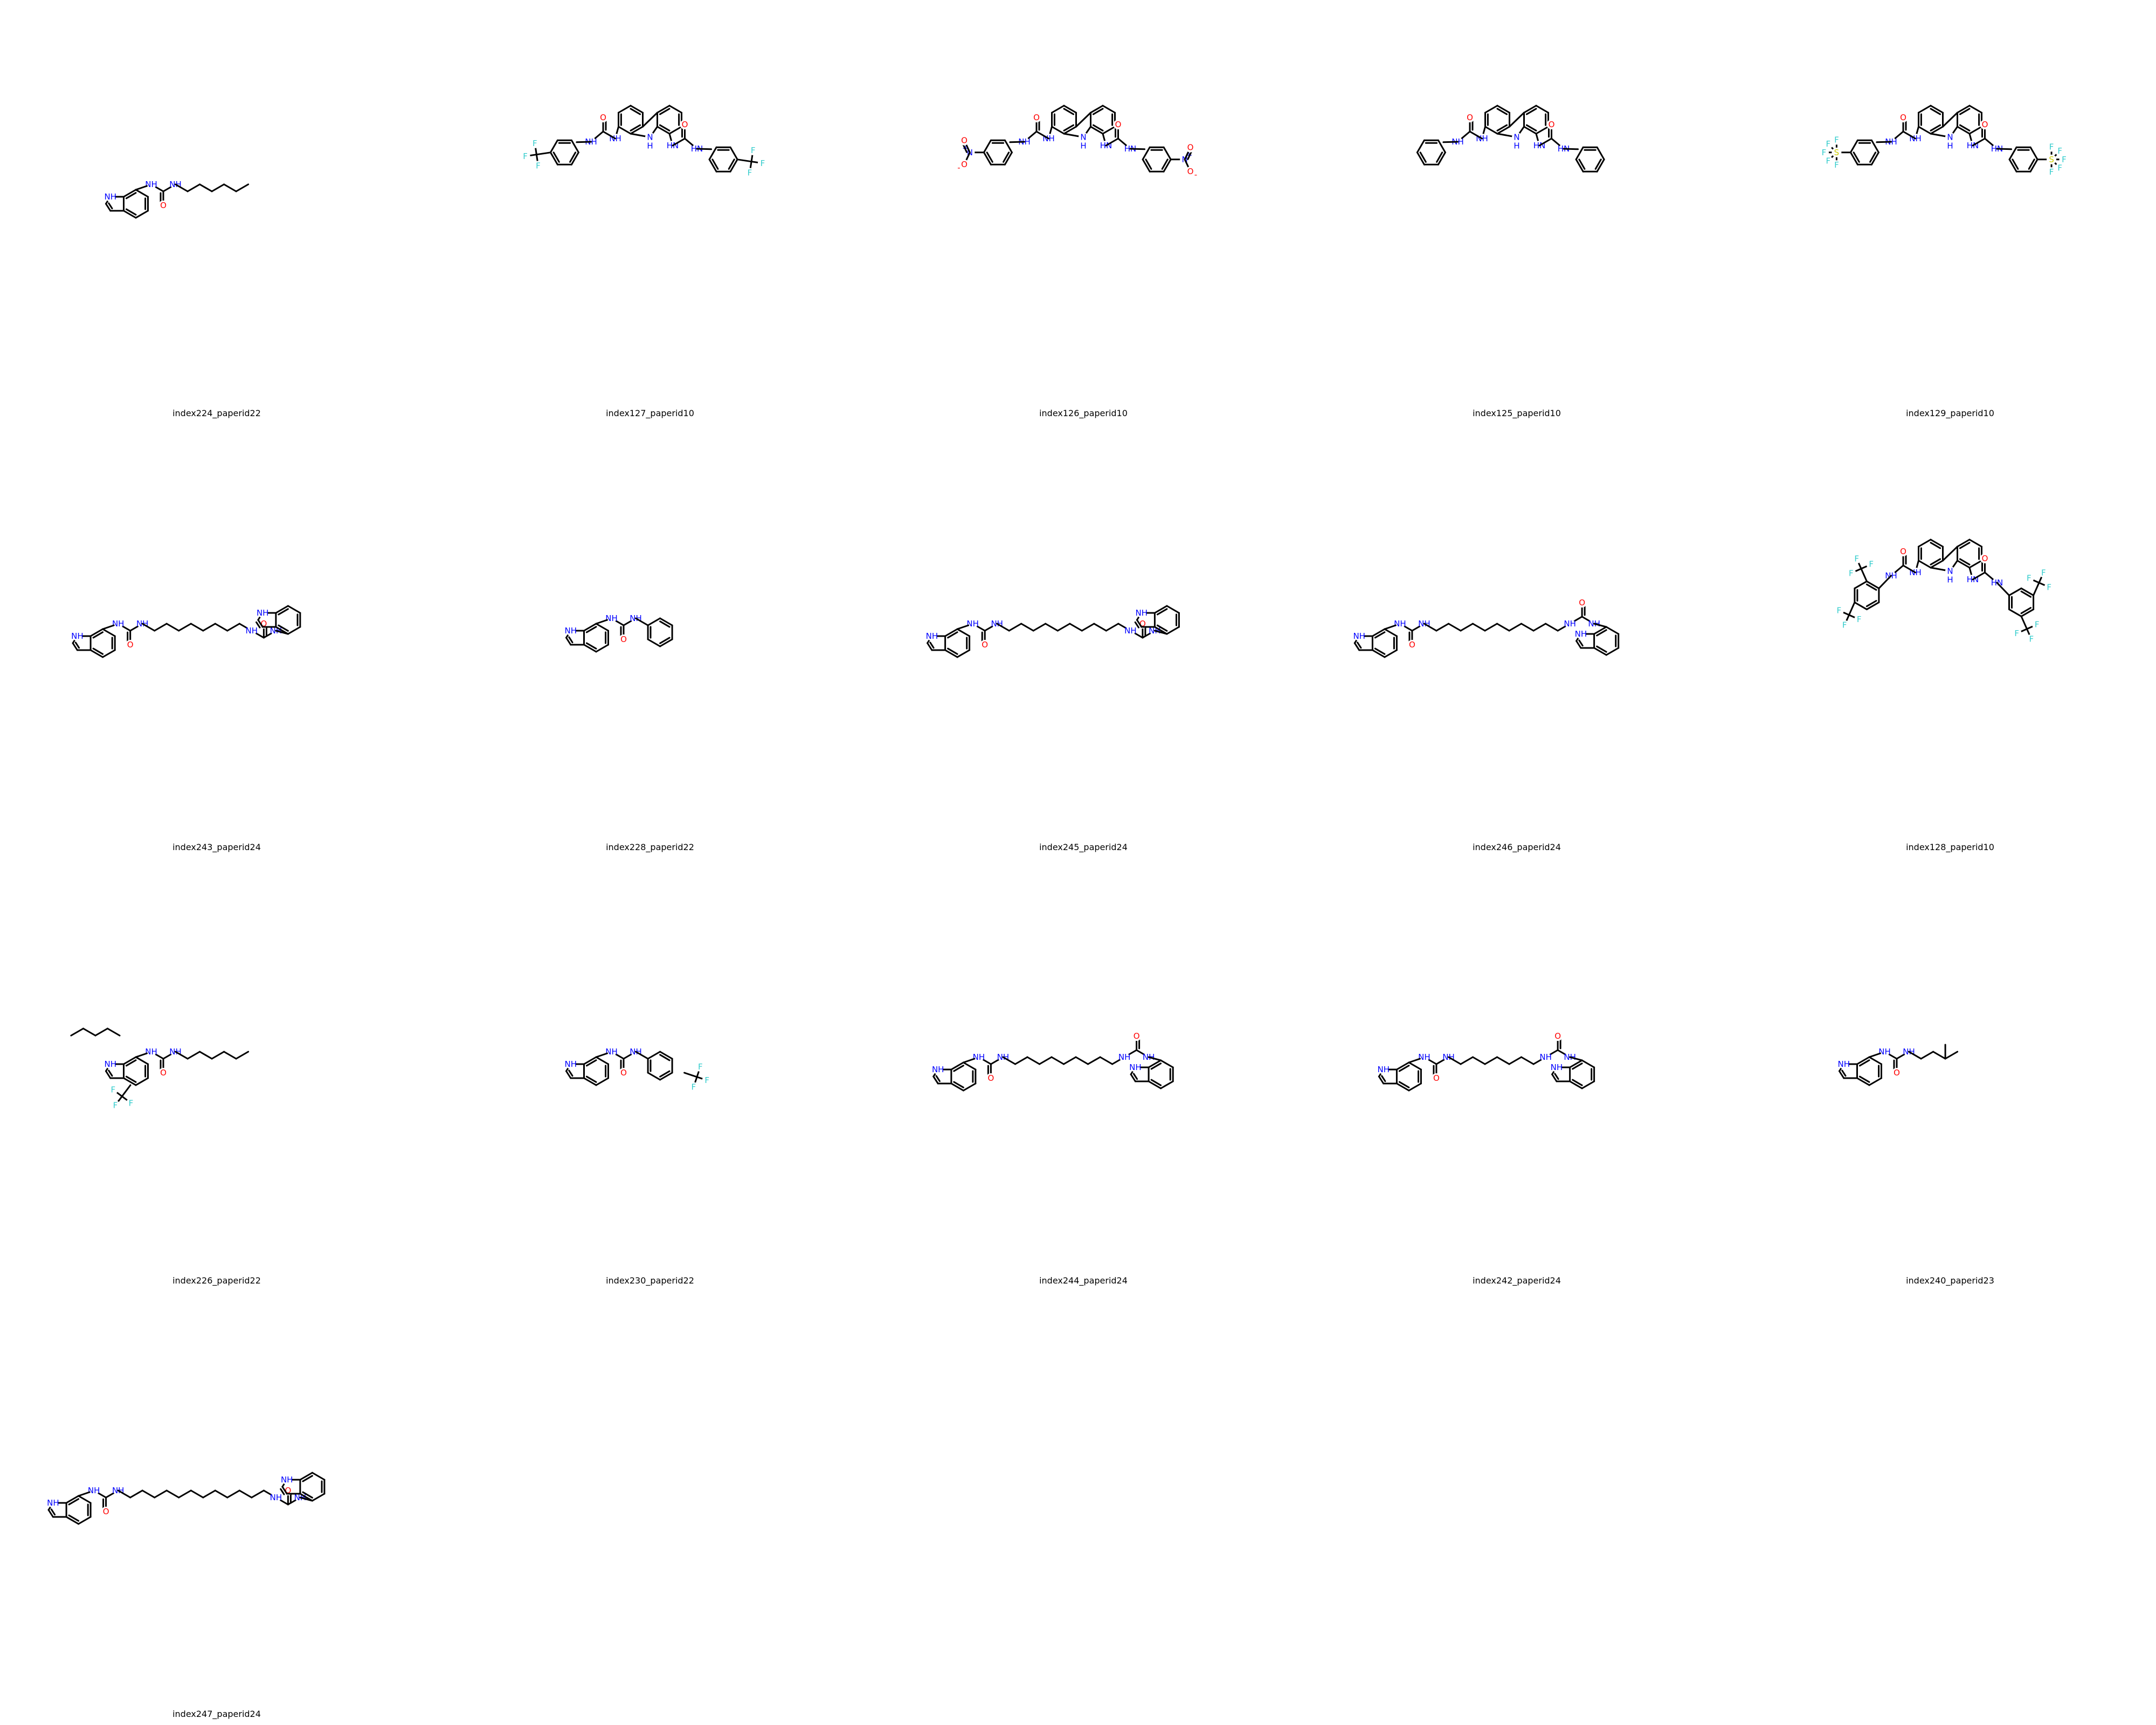  What do you see at coordinates (216, 847) in the screenshot?
I see `molecule-label: index243_paperid24` at bounding box center [216, 847].